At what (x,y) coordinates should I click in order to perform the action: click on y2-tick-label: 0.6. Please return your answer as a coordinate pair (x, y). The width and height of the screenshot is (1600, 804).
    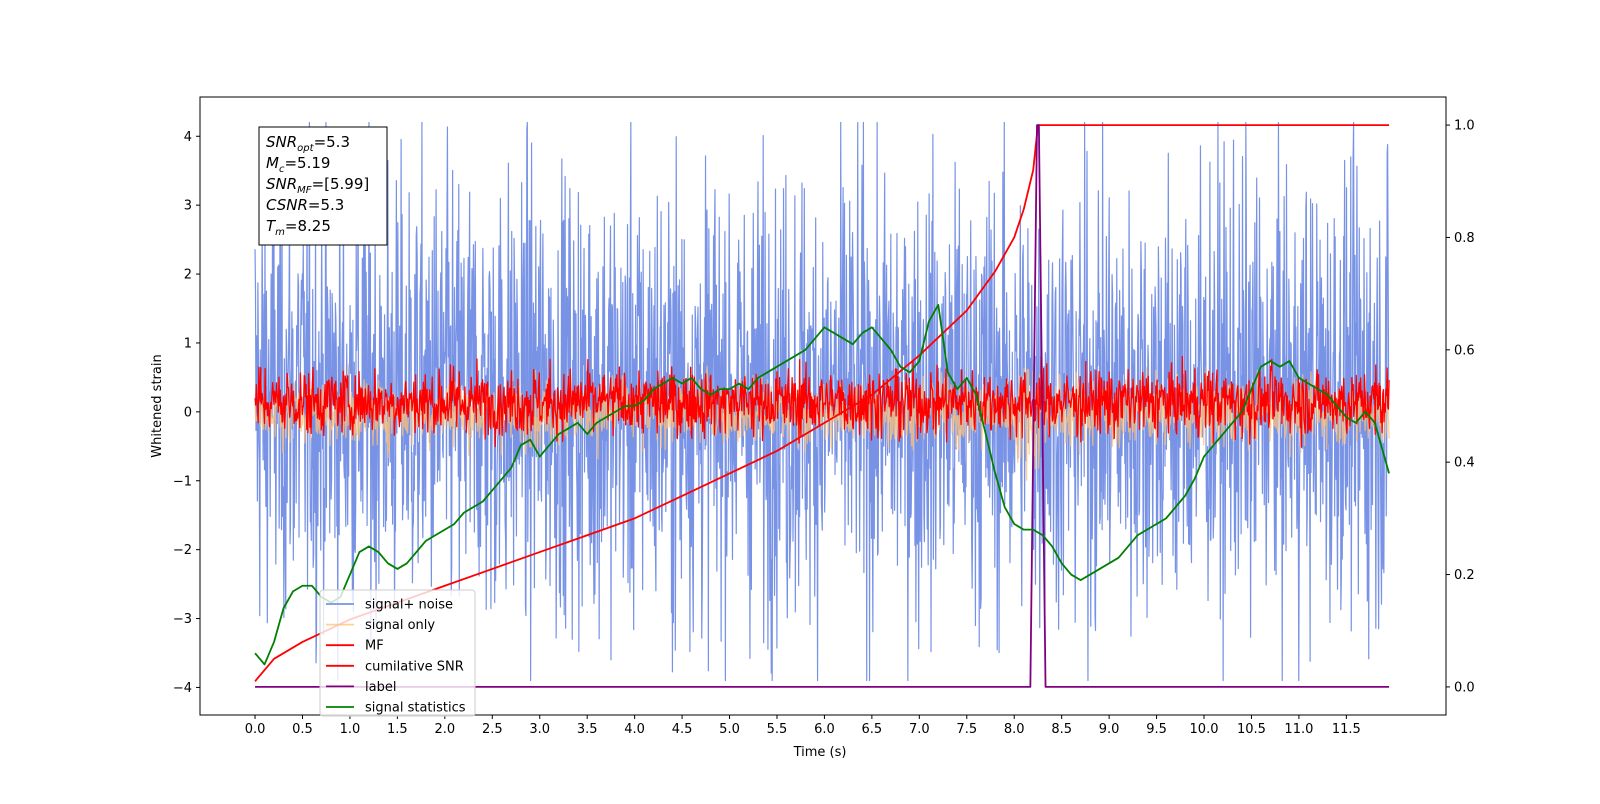
    Looking at the image, I should click on (1464, 350).